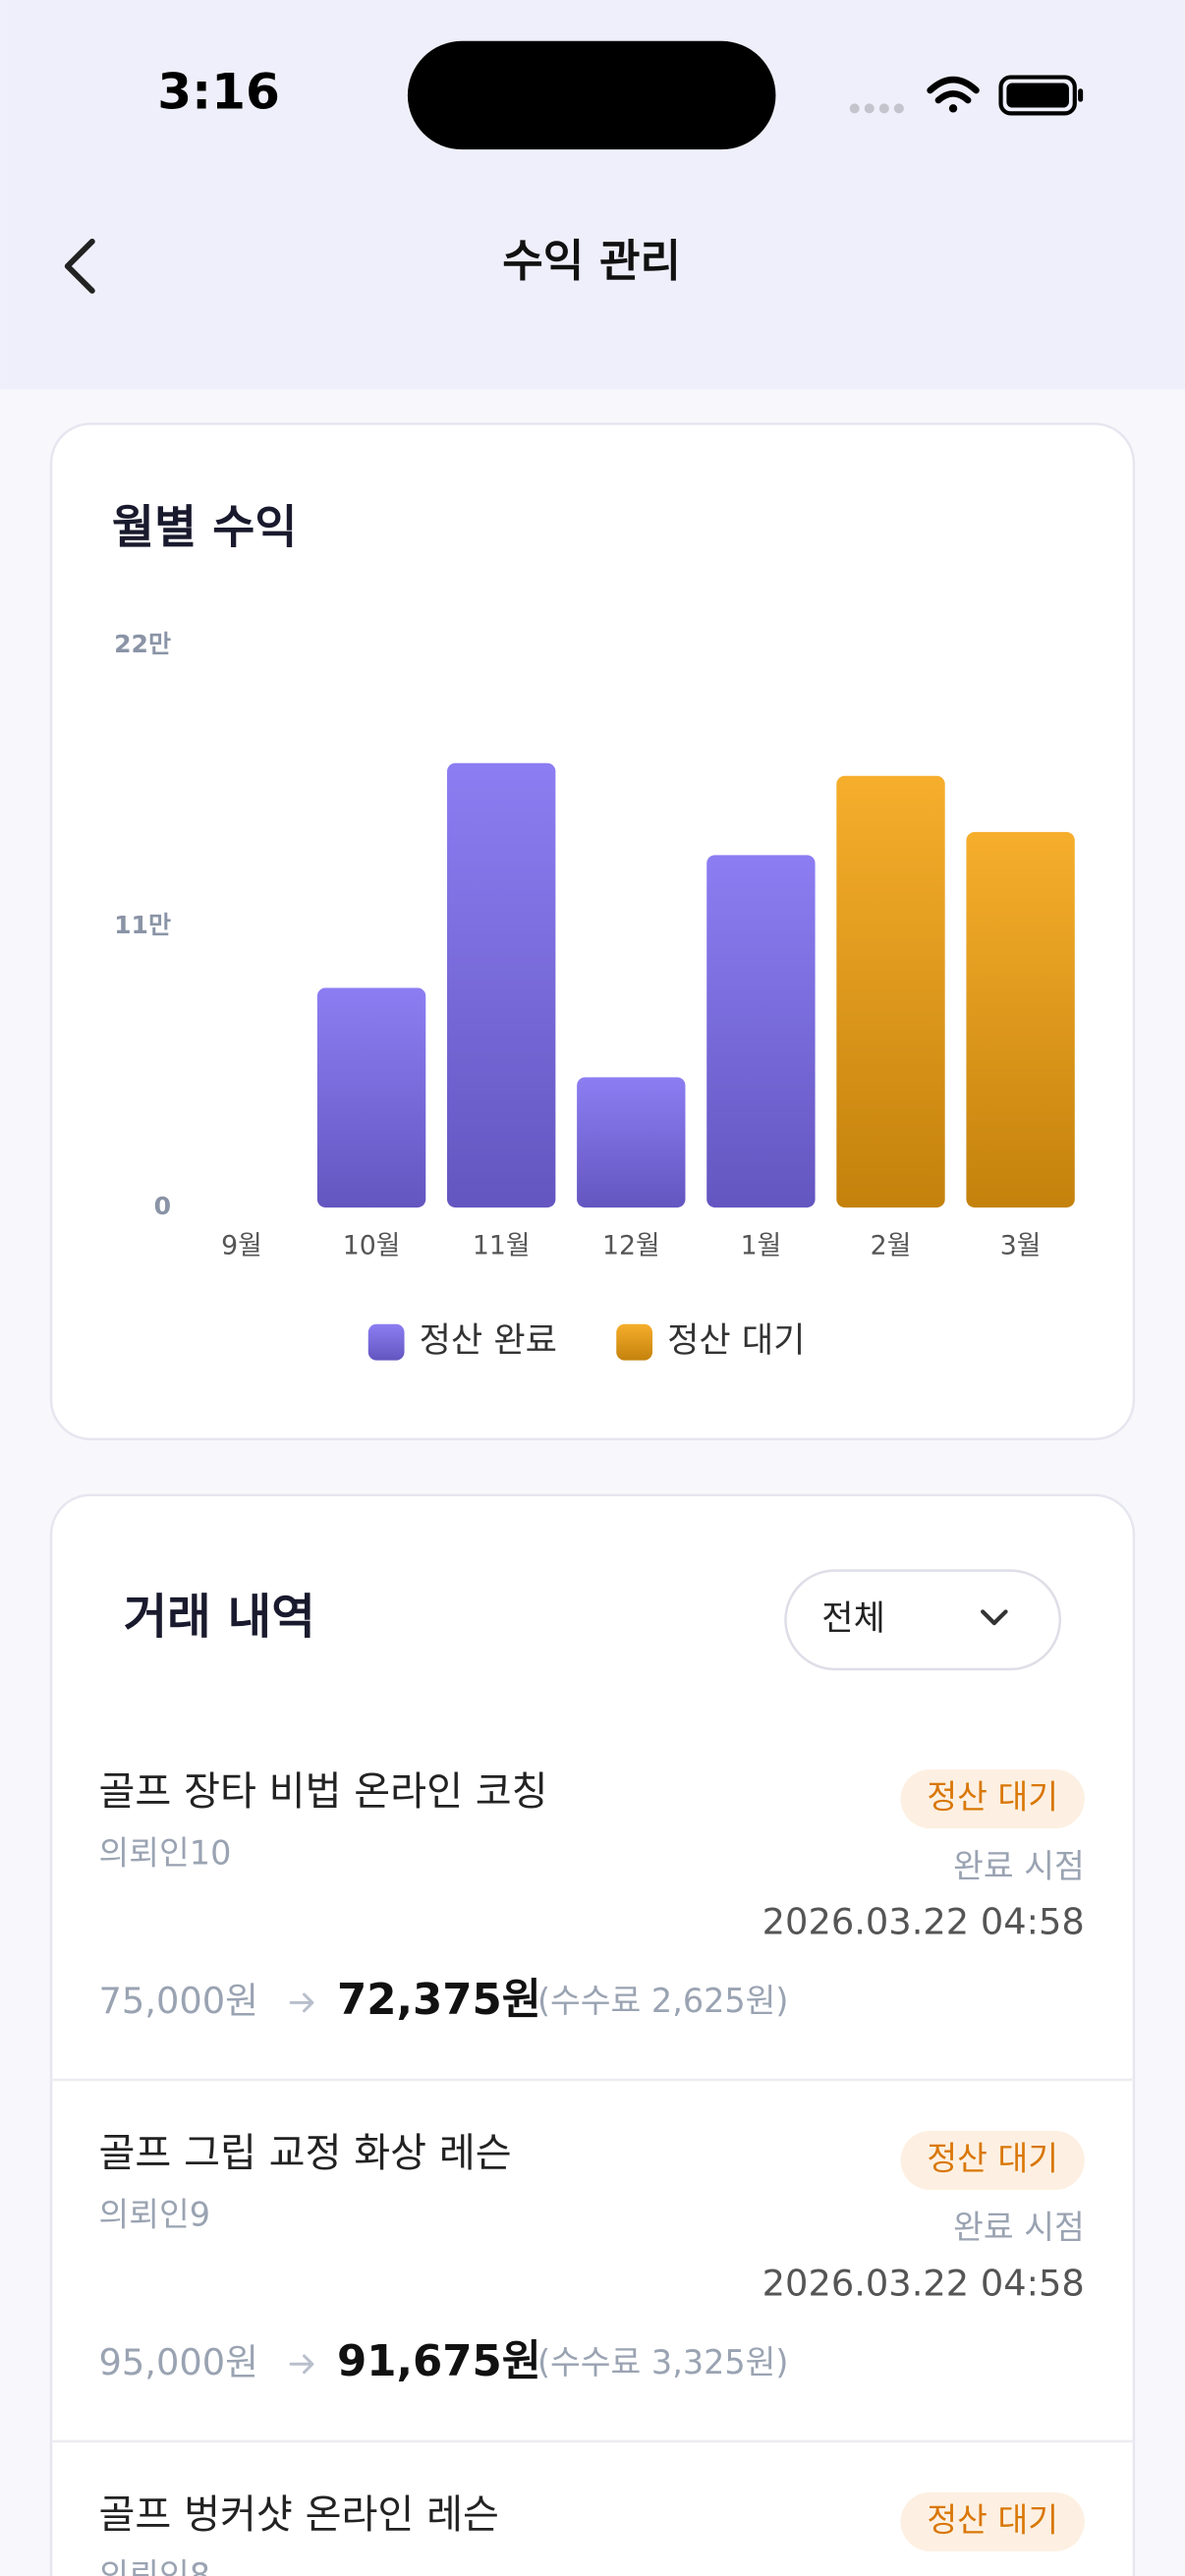 Image resolution: width=1185 pixels, height=2576 pixels. Describe the element at coordinates (439, 2361) in the screenshot. I see `net-amount: 91,675원` at that location.